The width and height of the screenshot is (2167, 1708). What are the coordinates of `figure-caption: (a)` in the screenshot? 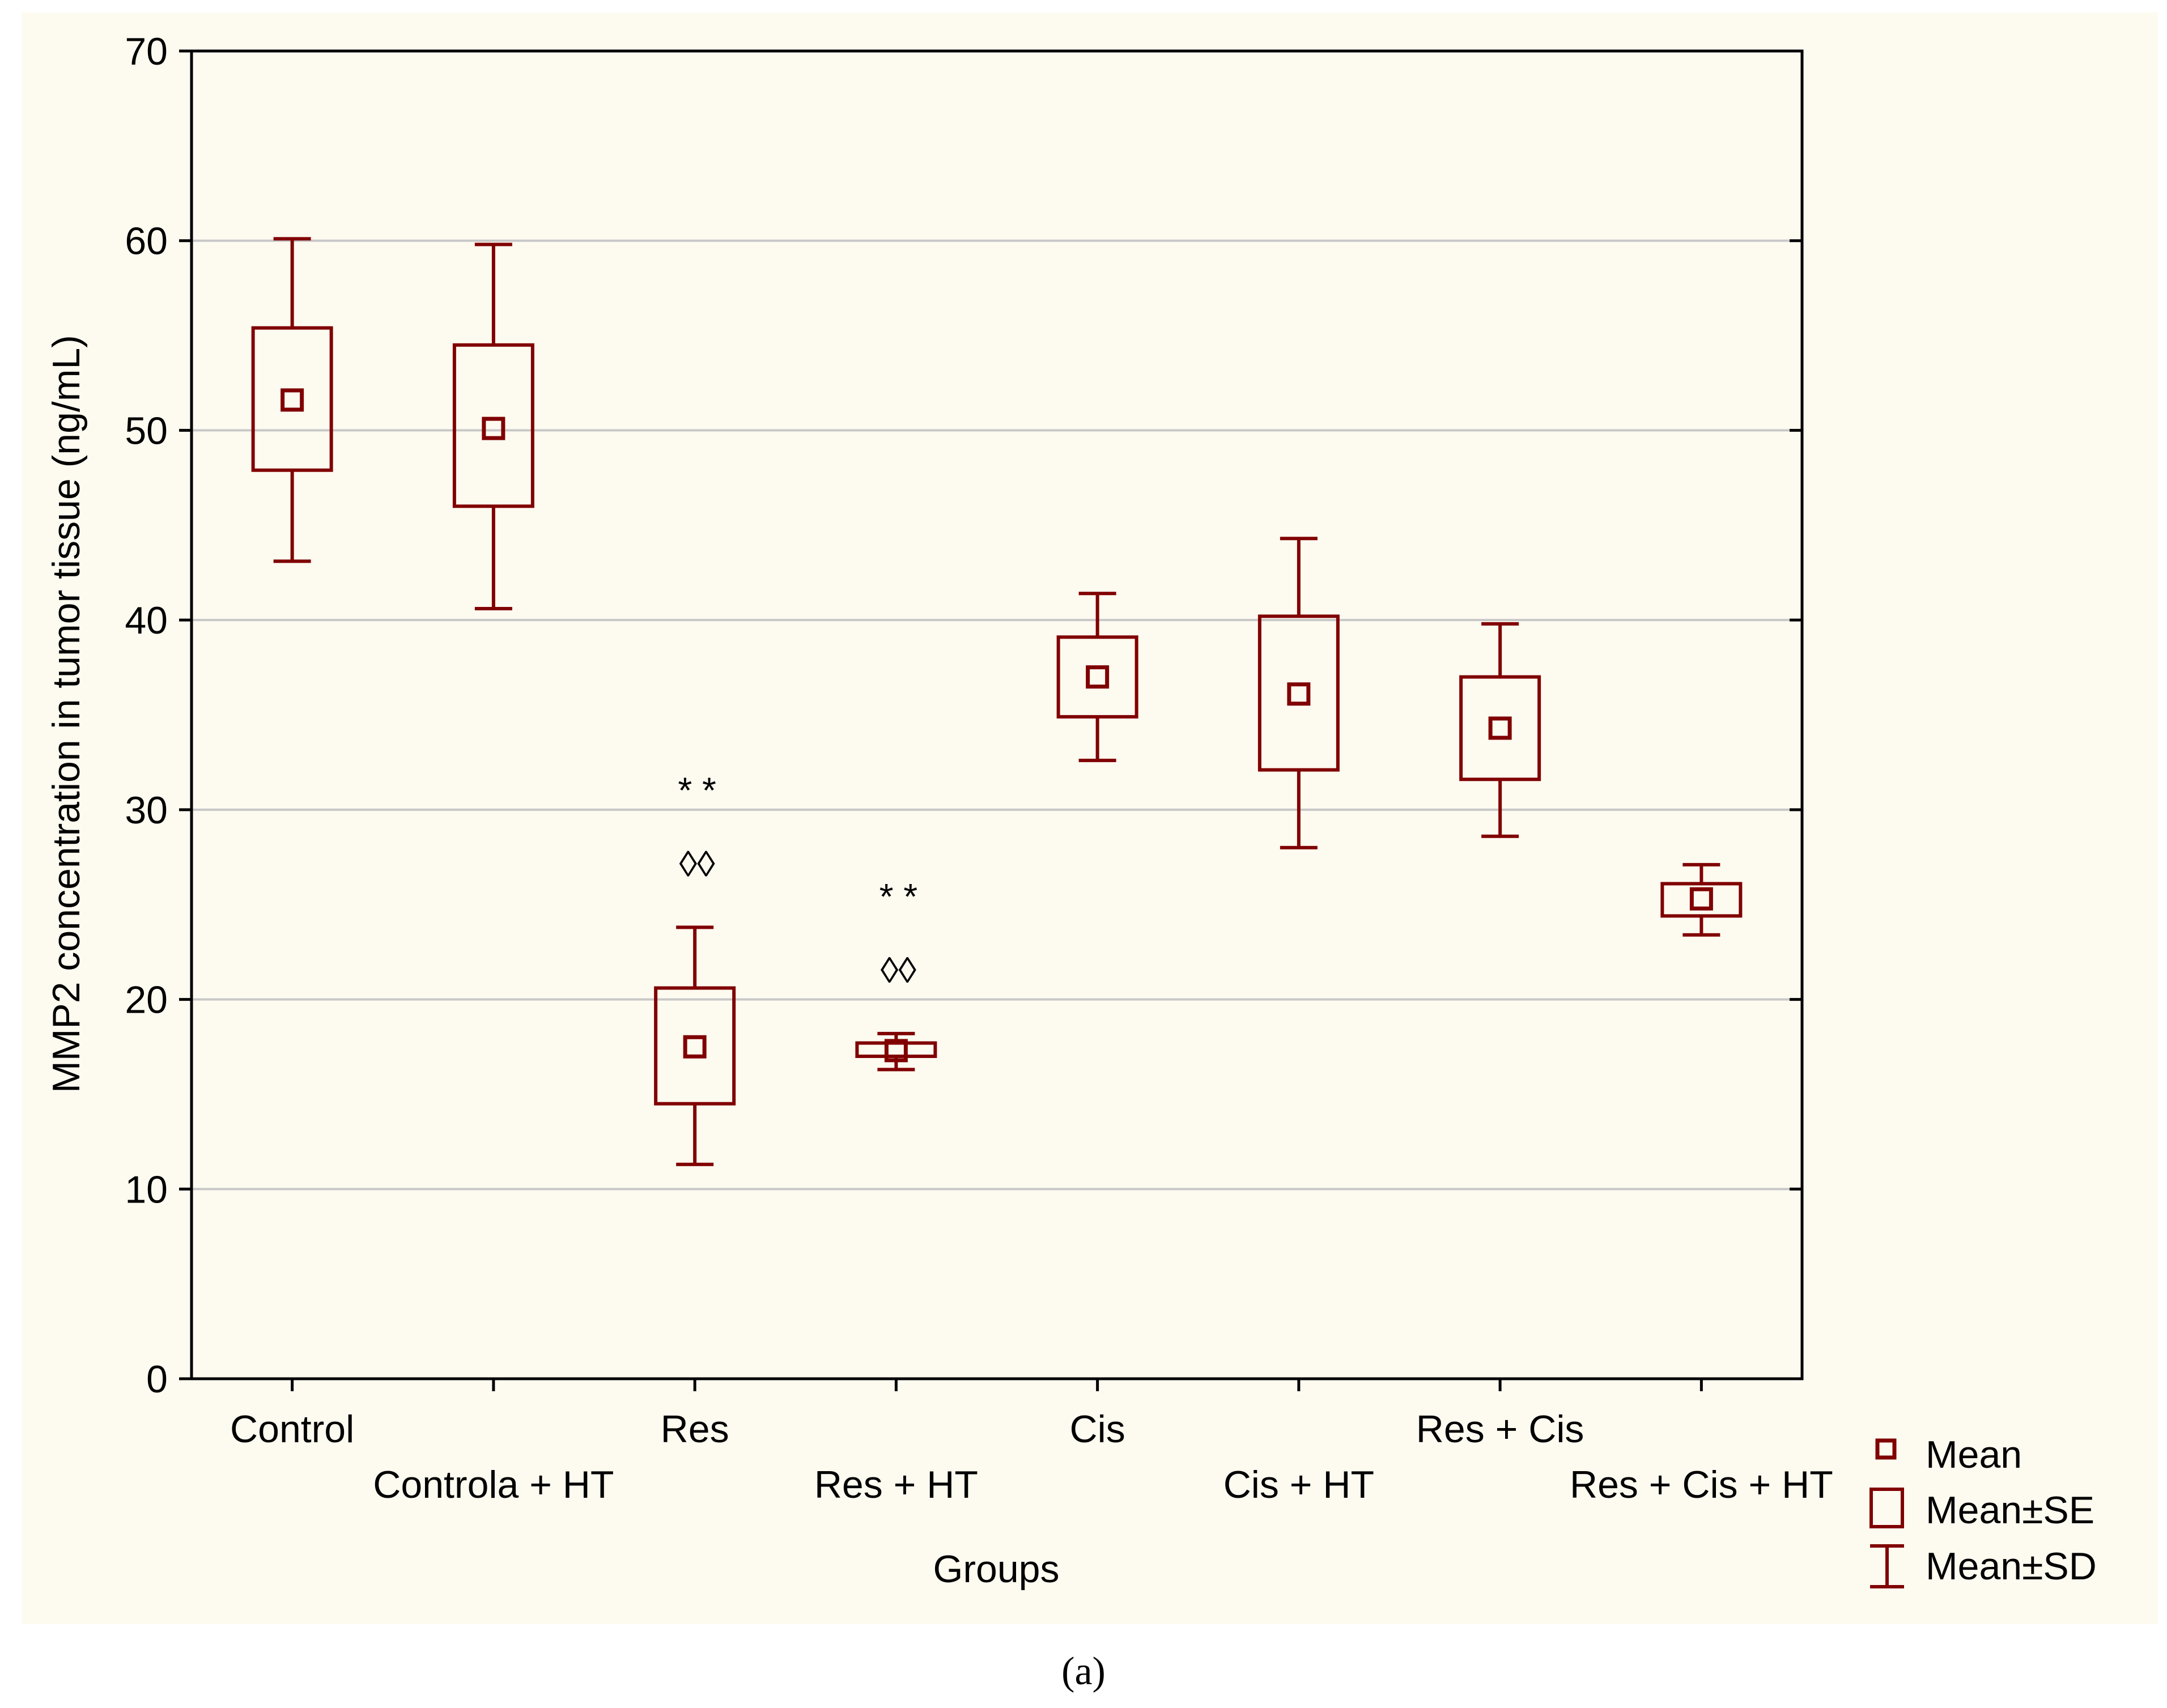 It's located at (1083, 1671).